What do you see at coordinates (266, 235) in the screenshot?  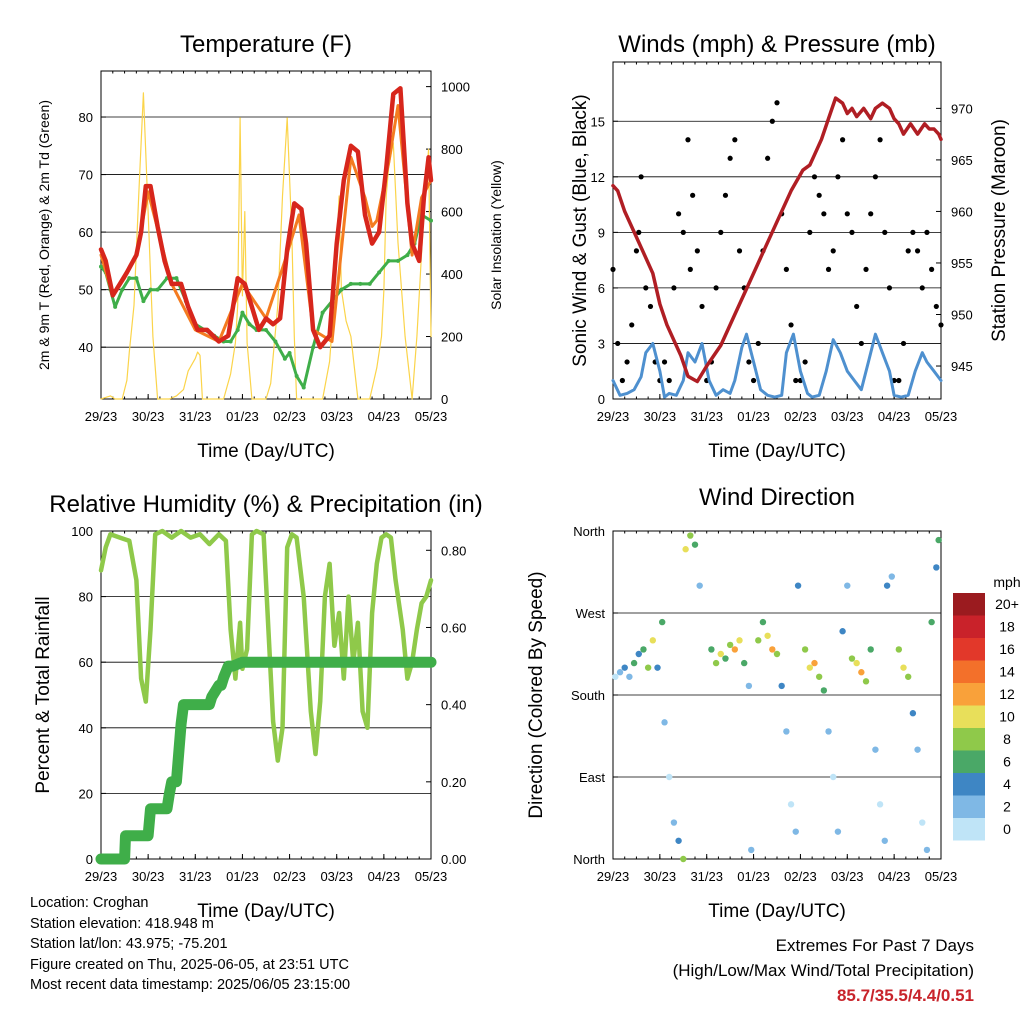 I see `plot-frame` at bounding box center [266, 235].